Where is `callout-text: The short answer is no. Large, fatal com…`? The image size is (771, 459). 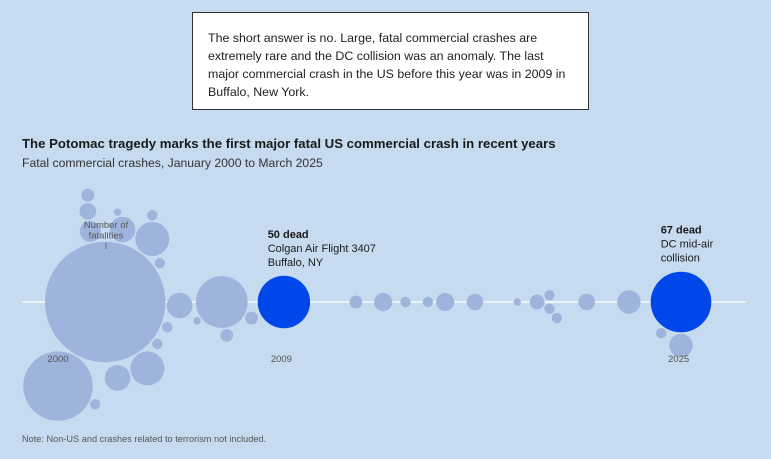 callout-text: The short answer is no. Large, fatal com… is located at coordinates (387, 65).